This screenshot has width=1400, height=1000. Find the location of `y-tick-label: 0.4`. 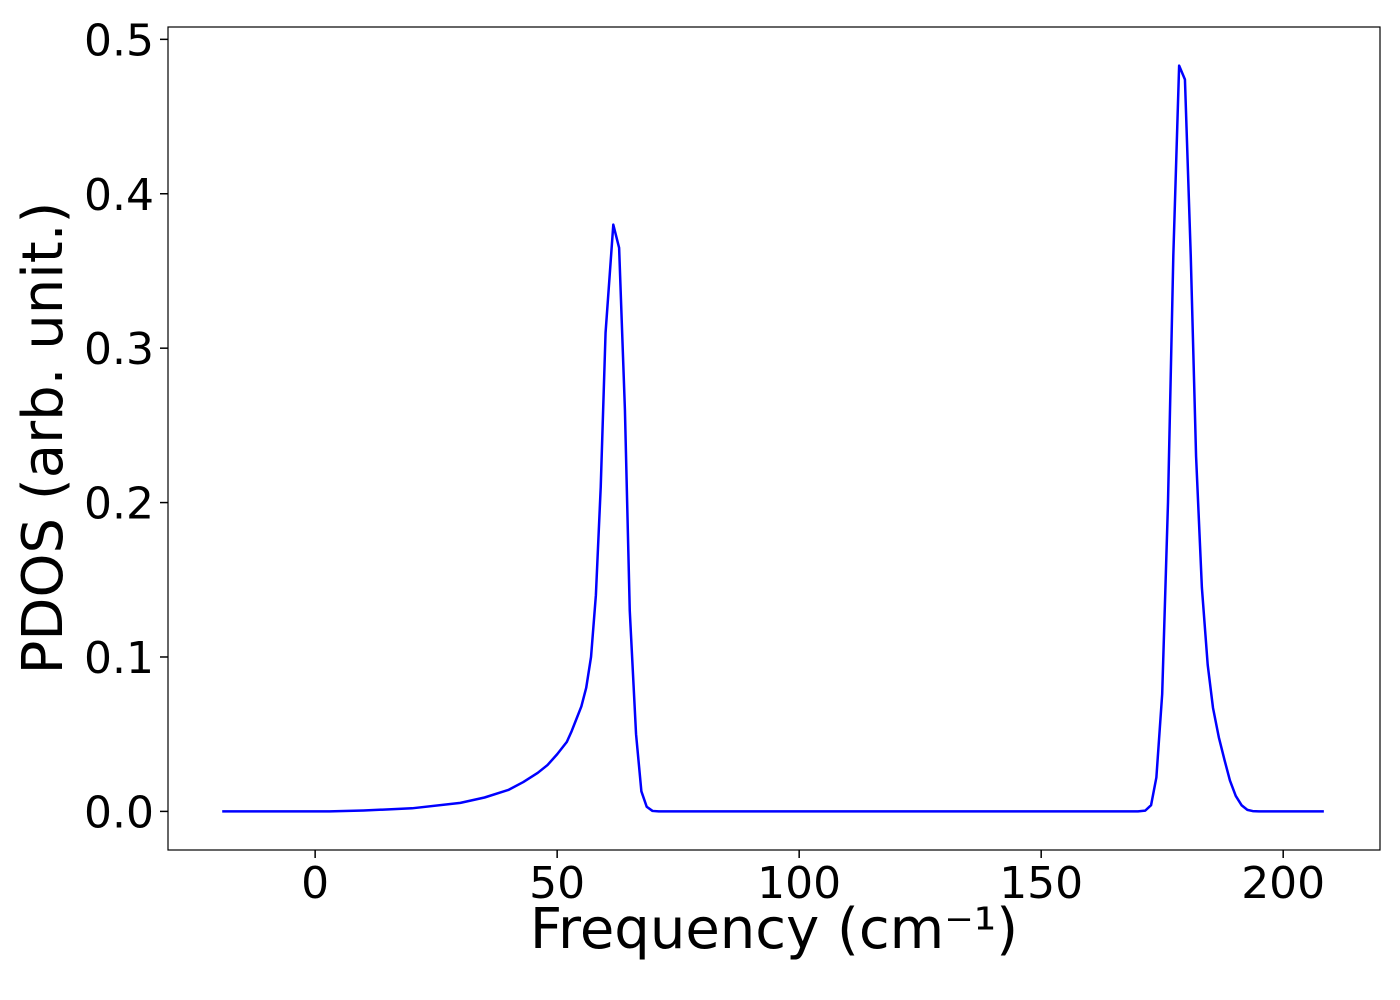

y-tick-label: 0.4 is located at coordinates (119, 195).